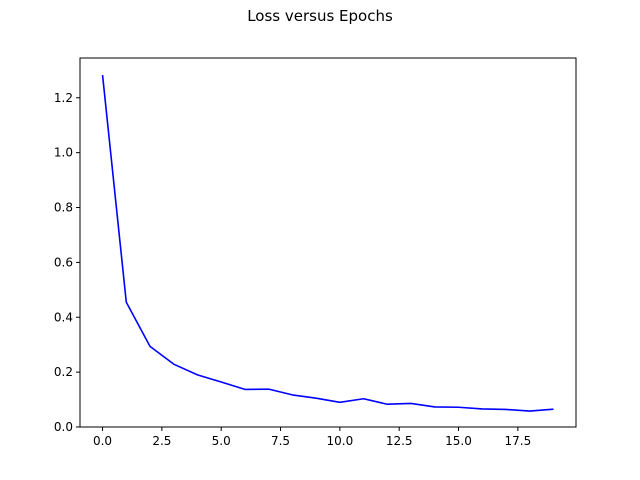 The width and height of the screenshot is (640, 480). What do you see at coordinates (458, 441) in the screenshot?
I see `x-tick-label: 15.0` at bounding box center [458, 441].